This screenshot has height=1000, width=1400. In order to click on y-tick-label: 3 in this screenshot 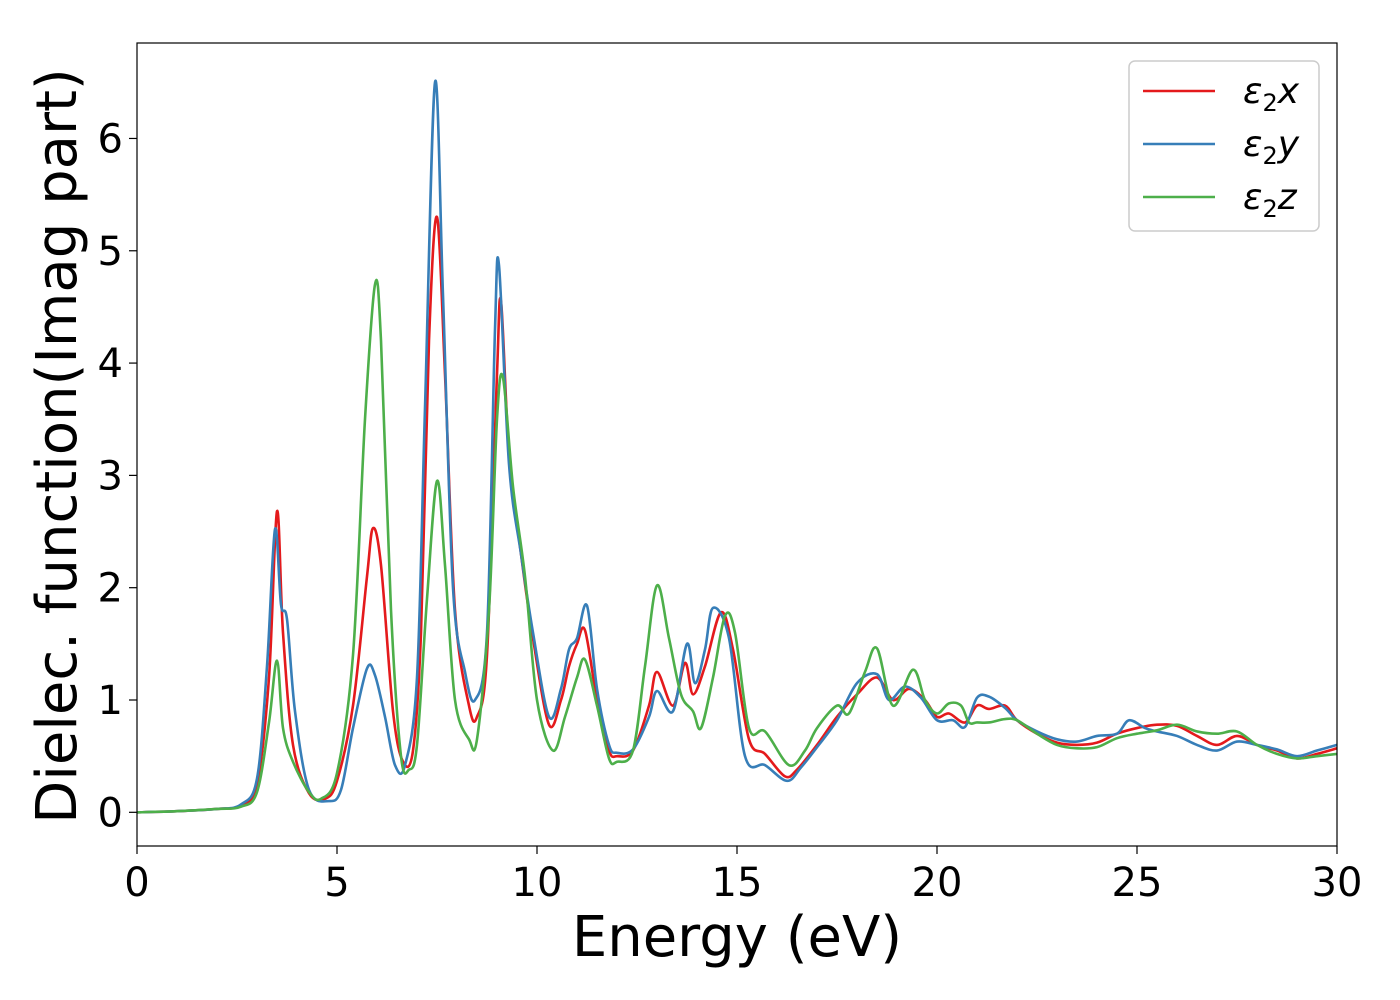, I will do `click(110, 476)`.